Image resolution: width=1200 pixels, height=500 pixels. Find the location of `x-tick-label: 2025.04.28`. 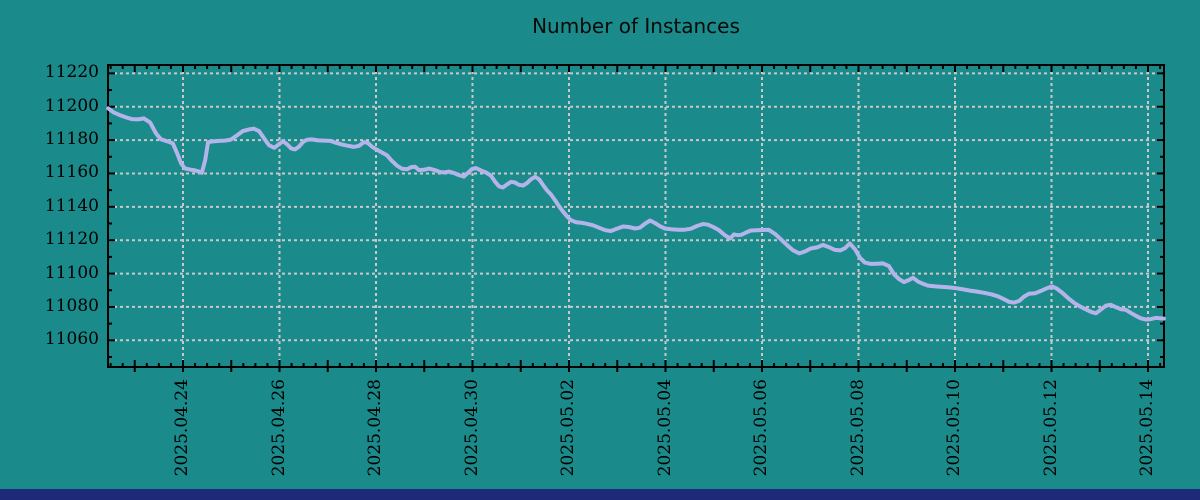

x-tick-label: 2025.04.28 is located at coordinates (375, 428).